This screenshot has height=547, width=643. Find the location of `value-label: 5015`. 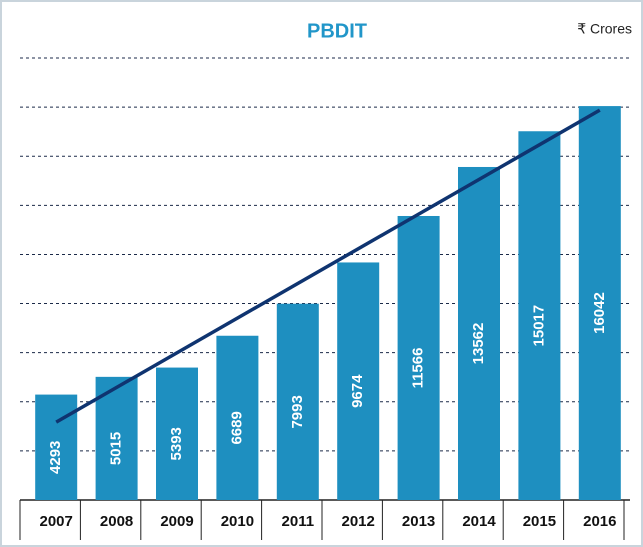

value-label: 5015 is located at coordinates (116, 448).